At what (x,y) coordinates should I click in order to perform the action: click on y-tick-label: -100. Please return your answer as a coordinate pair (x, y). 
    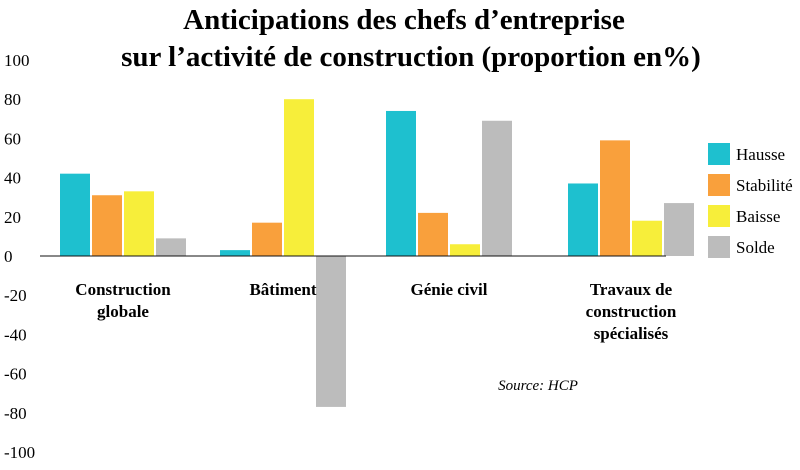
    Looking at the image, I should click on (19, 452).